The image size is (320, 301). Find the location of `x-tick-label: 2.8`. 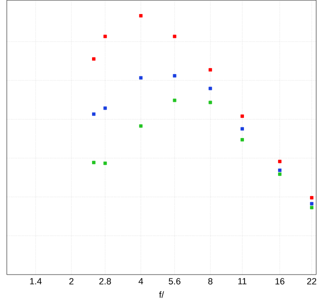

x-tick-label: 2.8 is located at coordinates (105, 281).